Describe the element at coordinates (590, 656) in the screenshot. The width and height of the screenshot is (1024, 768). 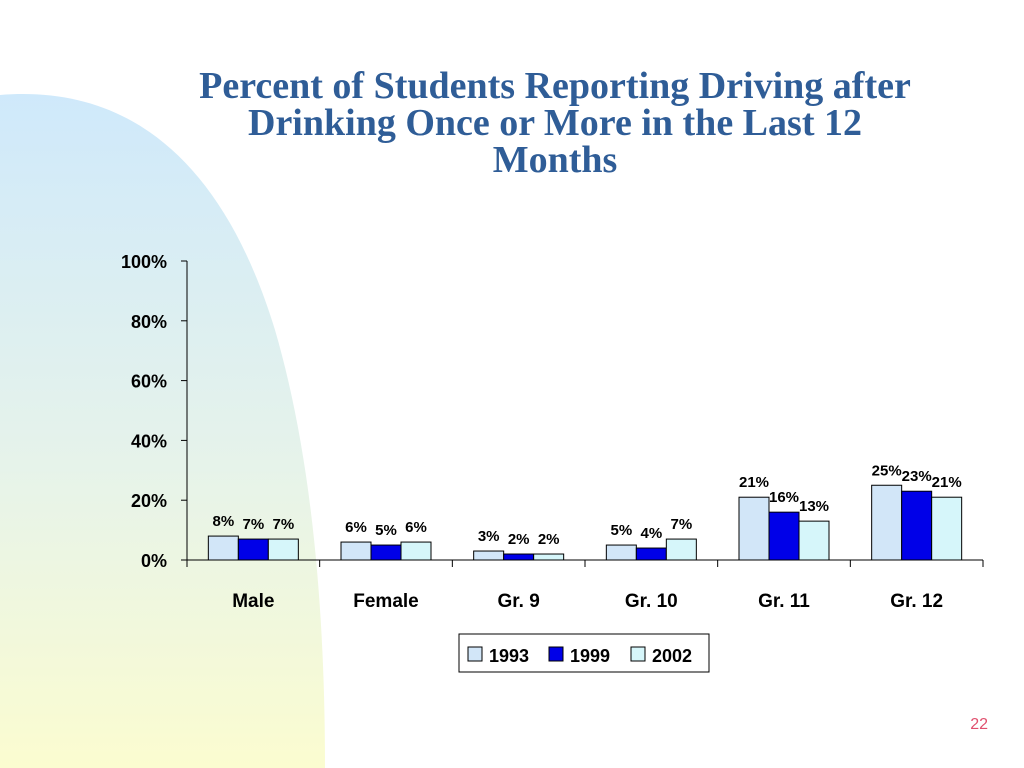
I see `legend-label: 1999` at that location.